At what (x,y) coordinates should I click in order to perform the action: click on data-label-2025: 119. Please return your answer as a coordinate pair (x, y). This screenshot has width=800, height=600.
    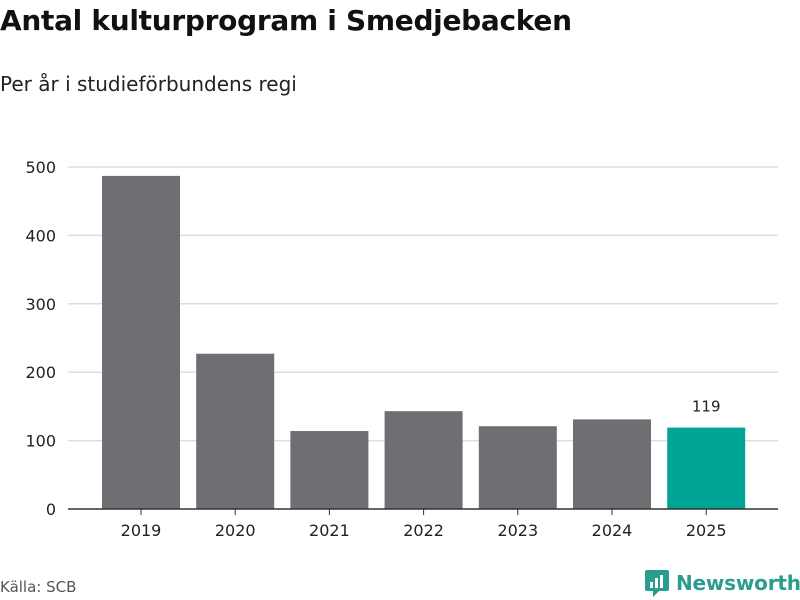
    Looking at the image, I should click on (706, 407).